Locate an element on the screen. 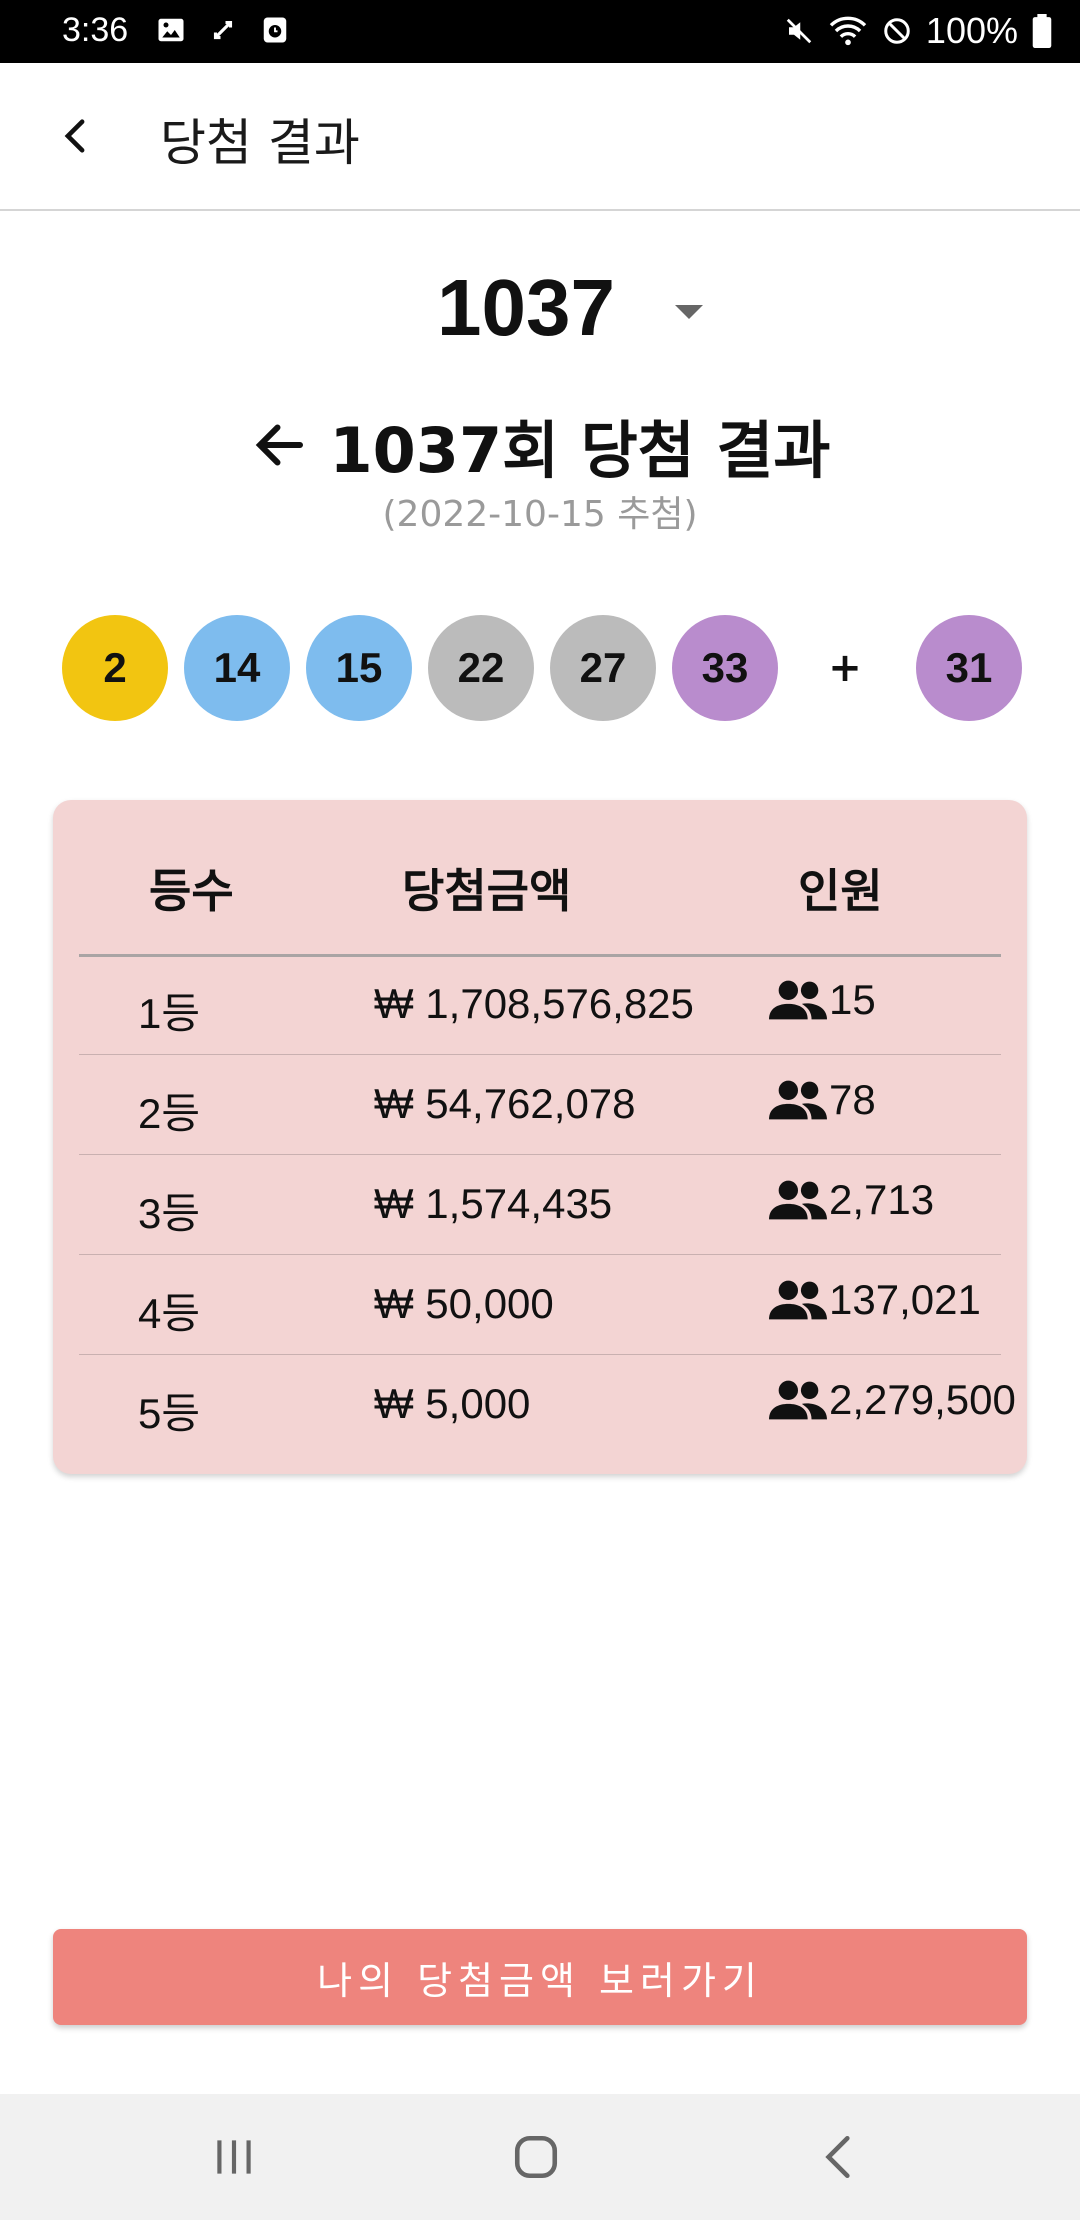 The width and height of the screenshot is (1080, 2220). ball-5: 27 is located at coordinates (603, 668).